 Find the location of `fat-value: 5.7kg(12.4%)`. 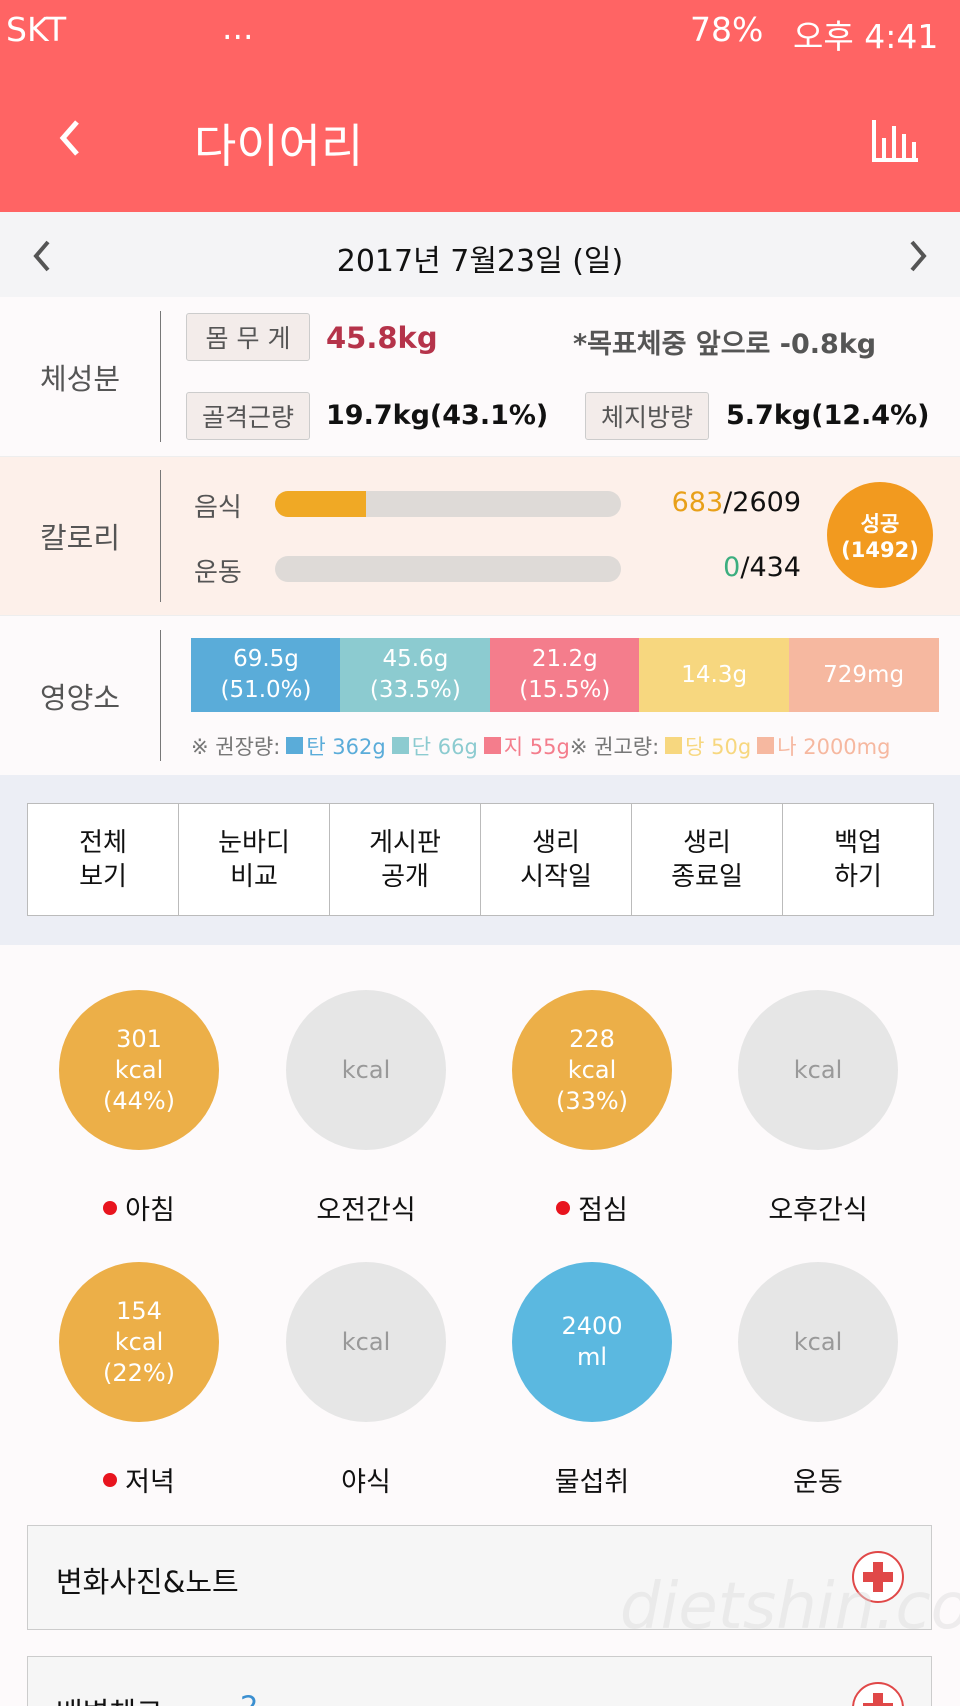

fat-value: 5.7kg(12.4%) is located at coordinates (828, 415).